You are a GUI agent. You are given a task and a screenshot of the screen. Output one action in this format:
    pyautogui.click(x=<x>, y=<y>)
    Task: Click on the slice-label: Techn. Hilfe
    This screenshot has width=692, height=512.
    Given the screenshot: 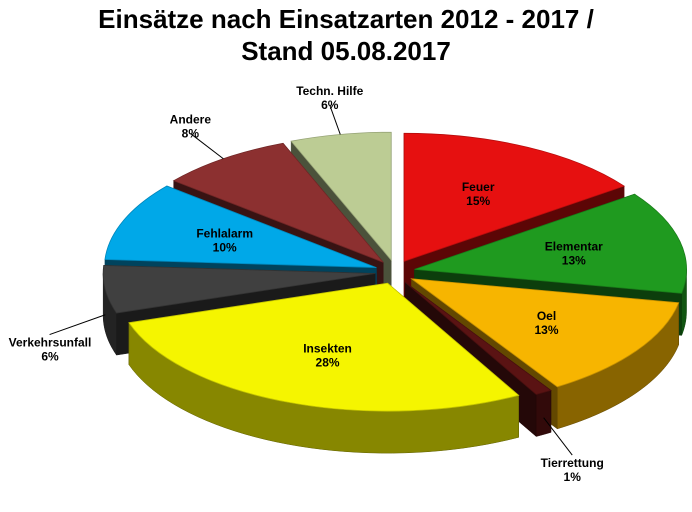 What is the action you would take?
    pyautogui.click(x=329, y=91)
    